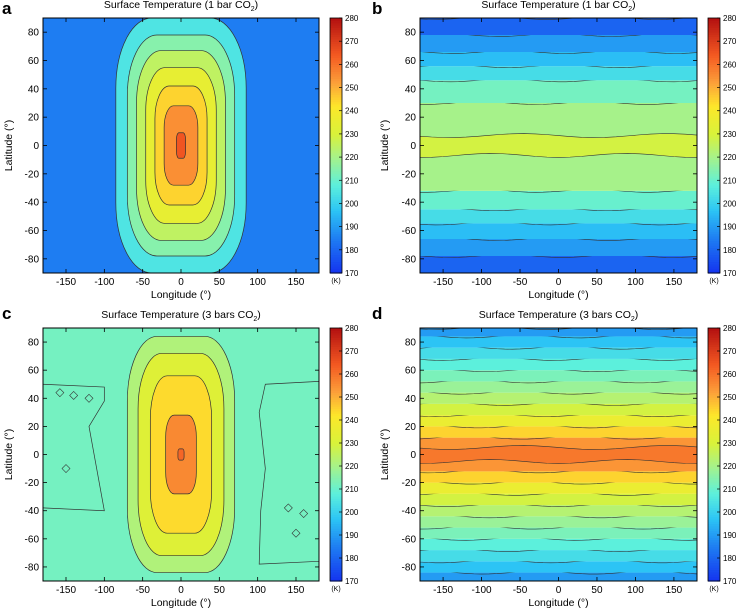  What do you see at coordinates (32, 174) in the screenshot?
I see `y-tick-label: -20` at bounding box center [32, 174].